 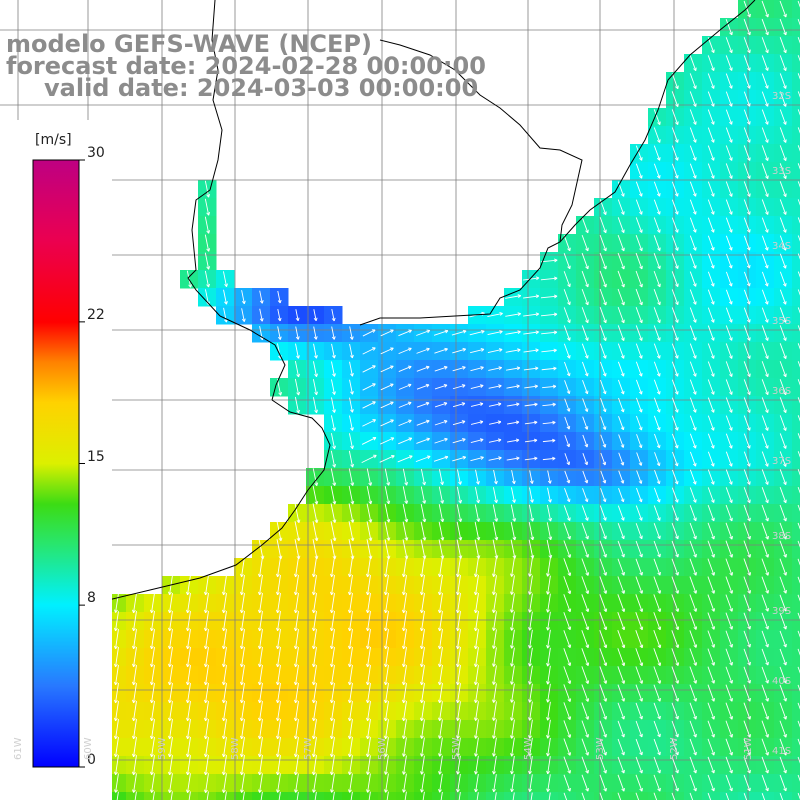 What do you see at coordinates (600, 748) in the screenshot?
I see `longitude-label: 53W` at bounding box center [600, 748].